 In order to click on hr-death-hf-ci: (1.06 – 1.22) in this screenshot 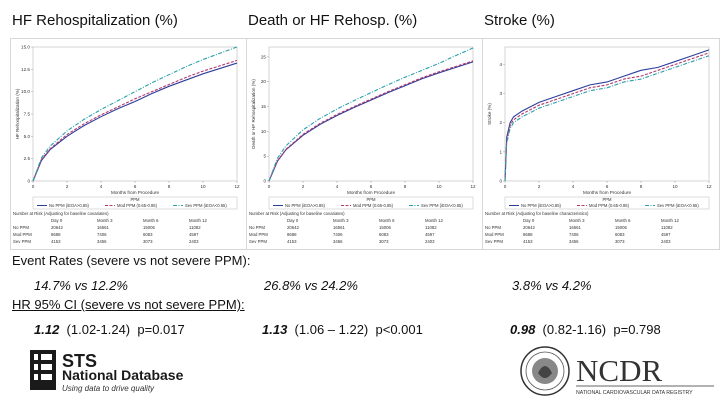, I will do `click(331, 329)`.